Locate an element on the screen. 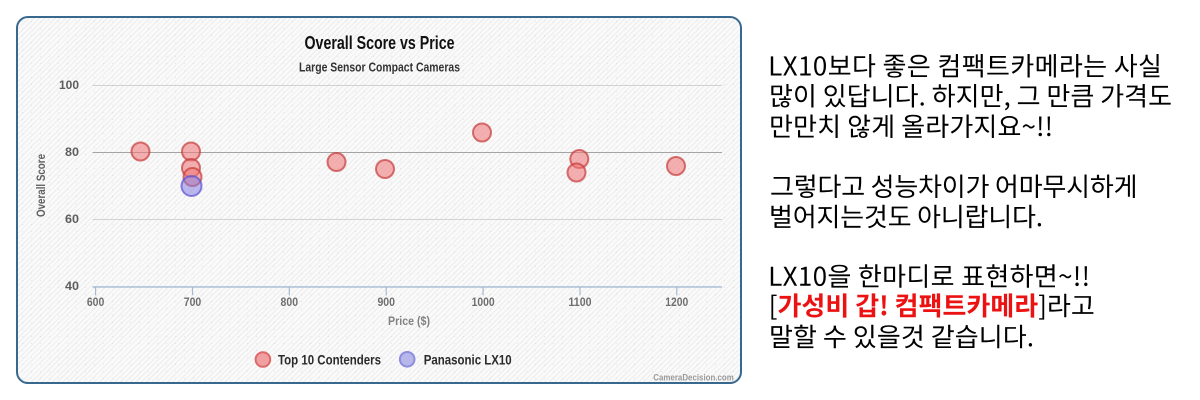 The image size is (1200, 400). svg-text: 1000 is located at coordinates (483, 302).